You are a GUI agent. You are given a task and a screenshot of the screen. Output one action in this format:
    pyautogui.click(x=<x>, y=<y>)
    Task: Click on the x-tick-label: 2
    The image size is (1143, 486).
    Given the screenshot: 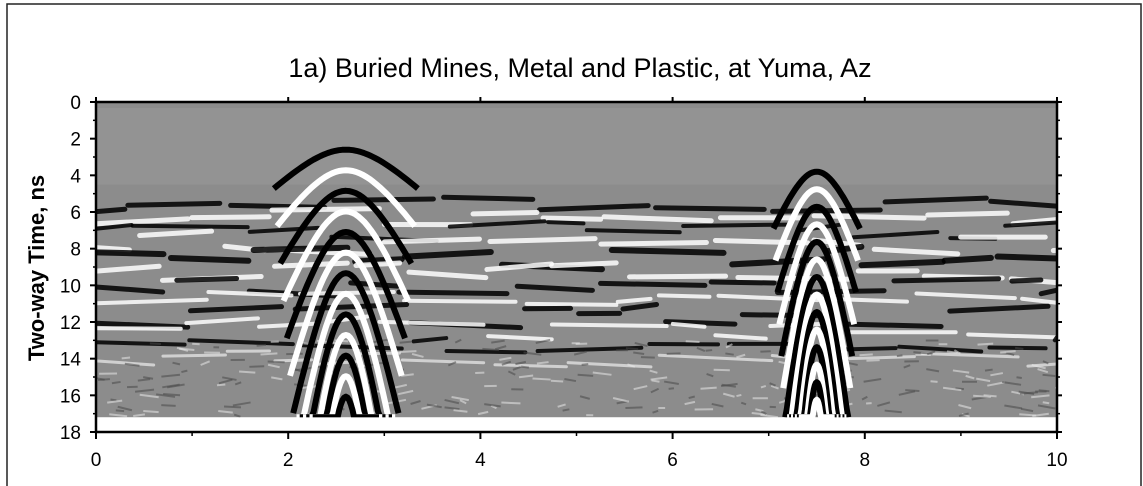 What is the action you would take?
    pyautogui.click(x=288, y=460)
    